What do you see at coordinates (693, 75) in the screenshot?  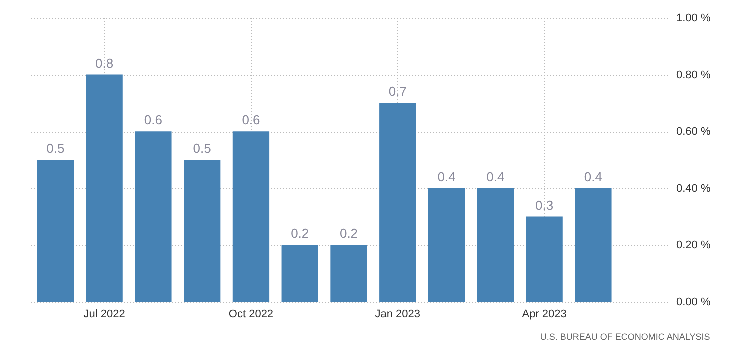 I see `y-tick-label: 0.80 %` at bounding box center [693, 75].